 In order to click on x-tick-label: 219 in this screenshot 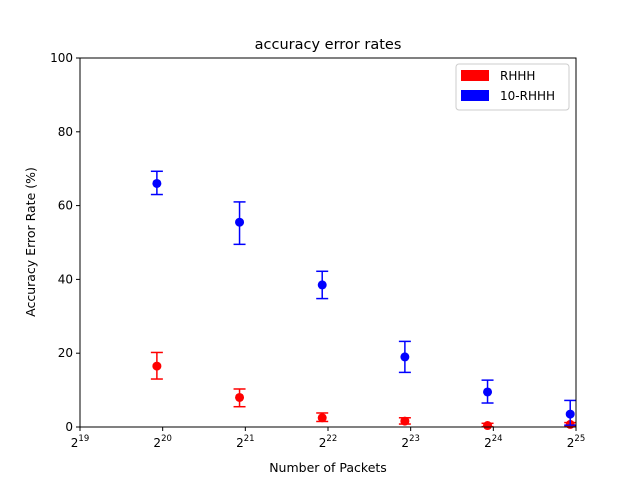, I will do `click(80, 442)`.